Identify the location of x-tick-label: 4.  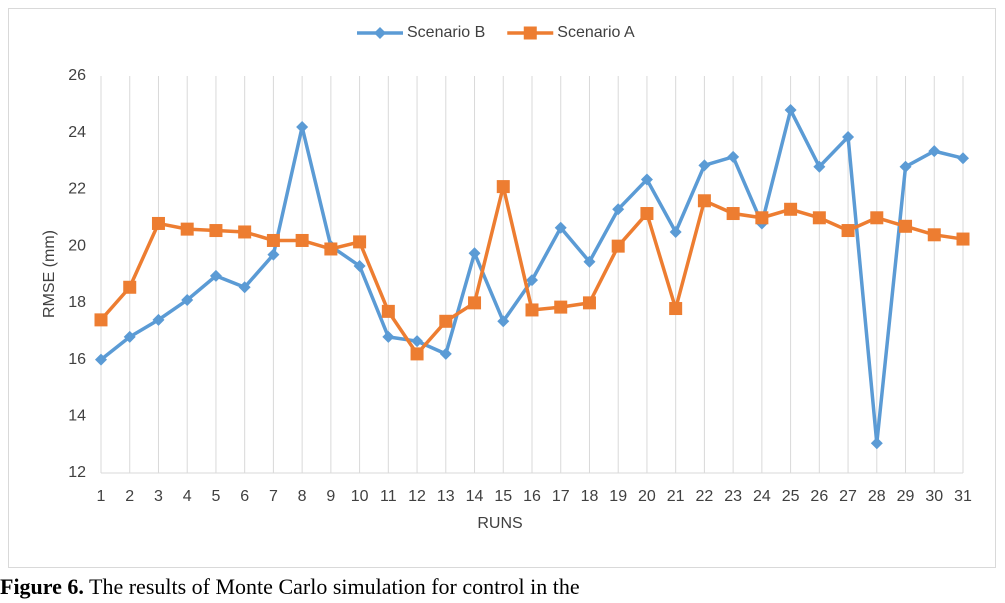
(187, 496).